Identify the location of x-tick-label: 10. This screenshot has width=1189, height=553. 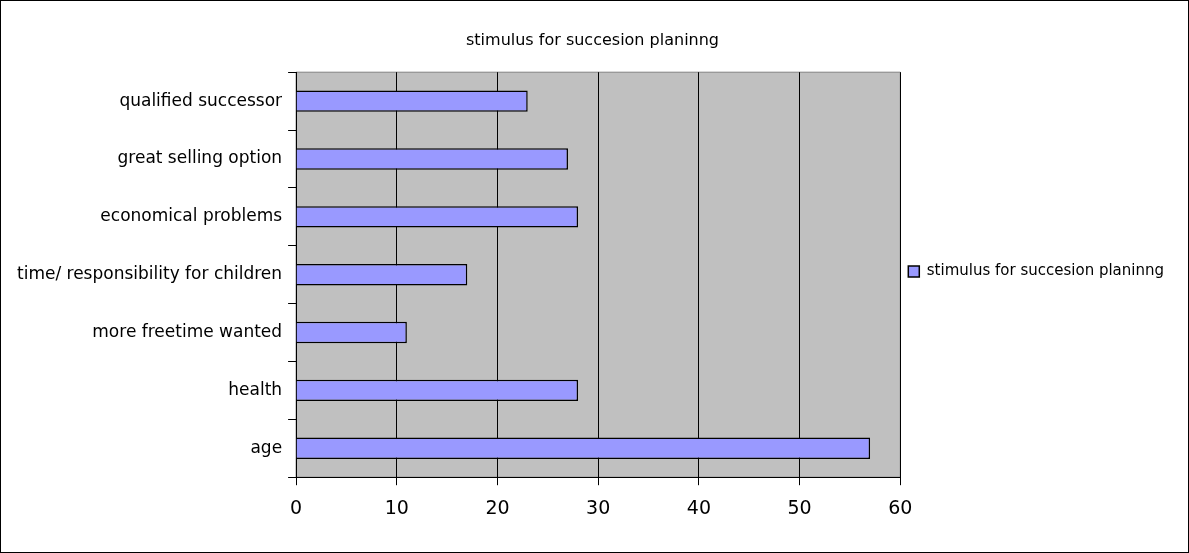
(396, 506).